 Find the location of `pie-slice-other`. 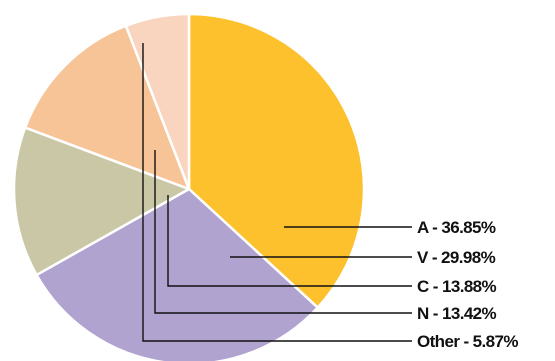

pie-slice-other is located at coordinates (157, 101).